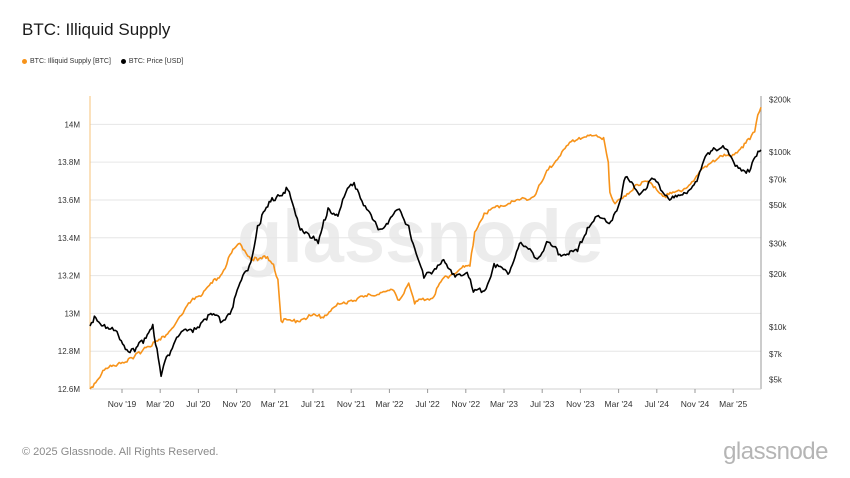 The image size is (850, 478). Describe the element at coordinates (778, 205) in the screenshot. I see `y-right-tick-label: $50k` at that location.